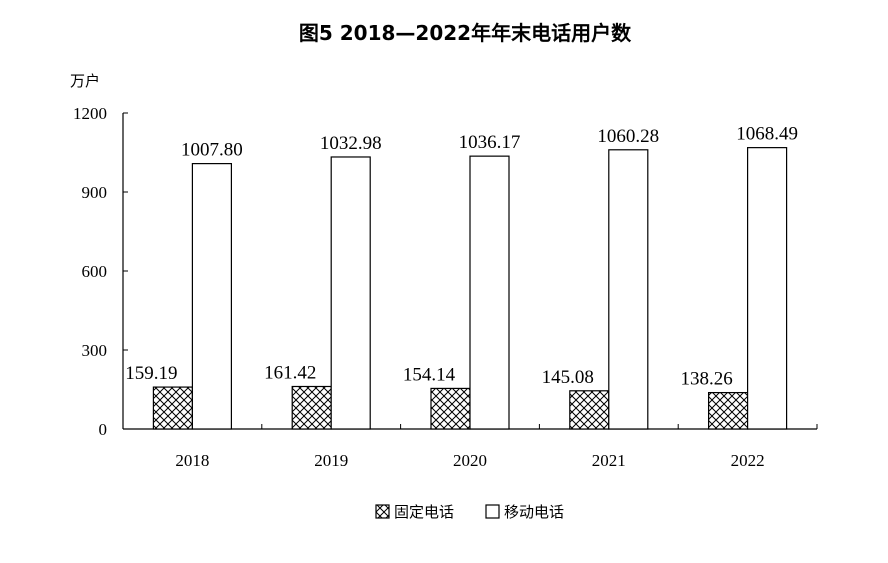  I want to click on x-tick-label: 2022, so click(748, 460).